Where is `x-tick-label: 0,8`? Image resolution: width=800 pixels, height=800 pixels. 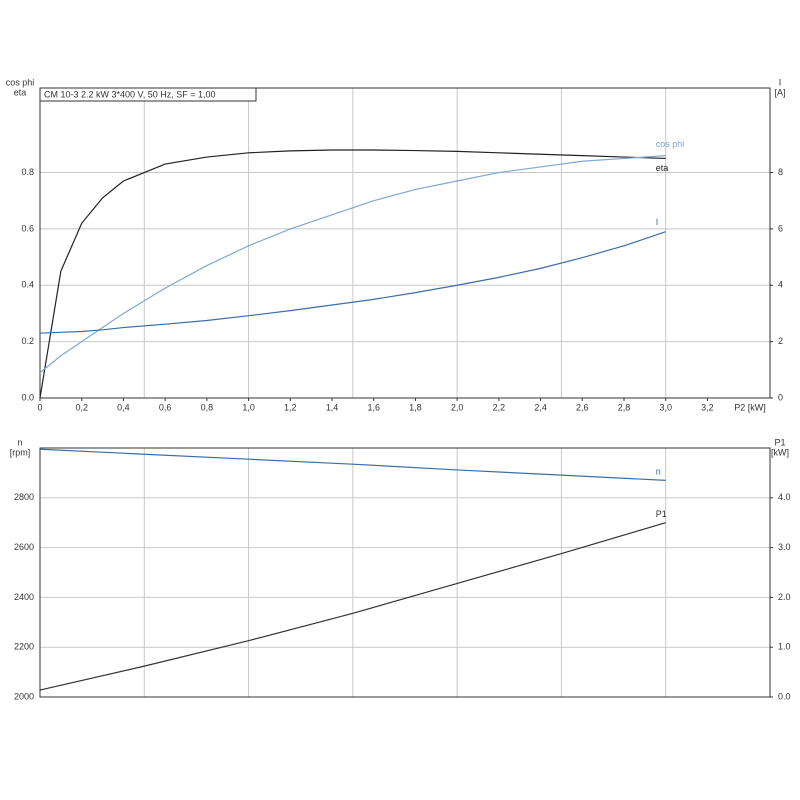
x-tick-label: 0,8 is located at coordinates (207, 407).